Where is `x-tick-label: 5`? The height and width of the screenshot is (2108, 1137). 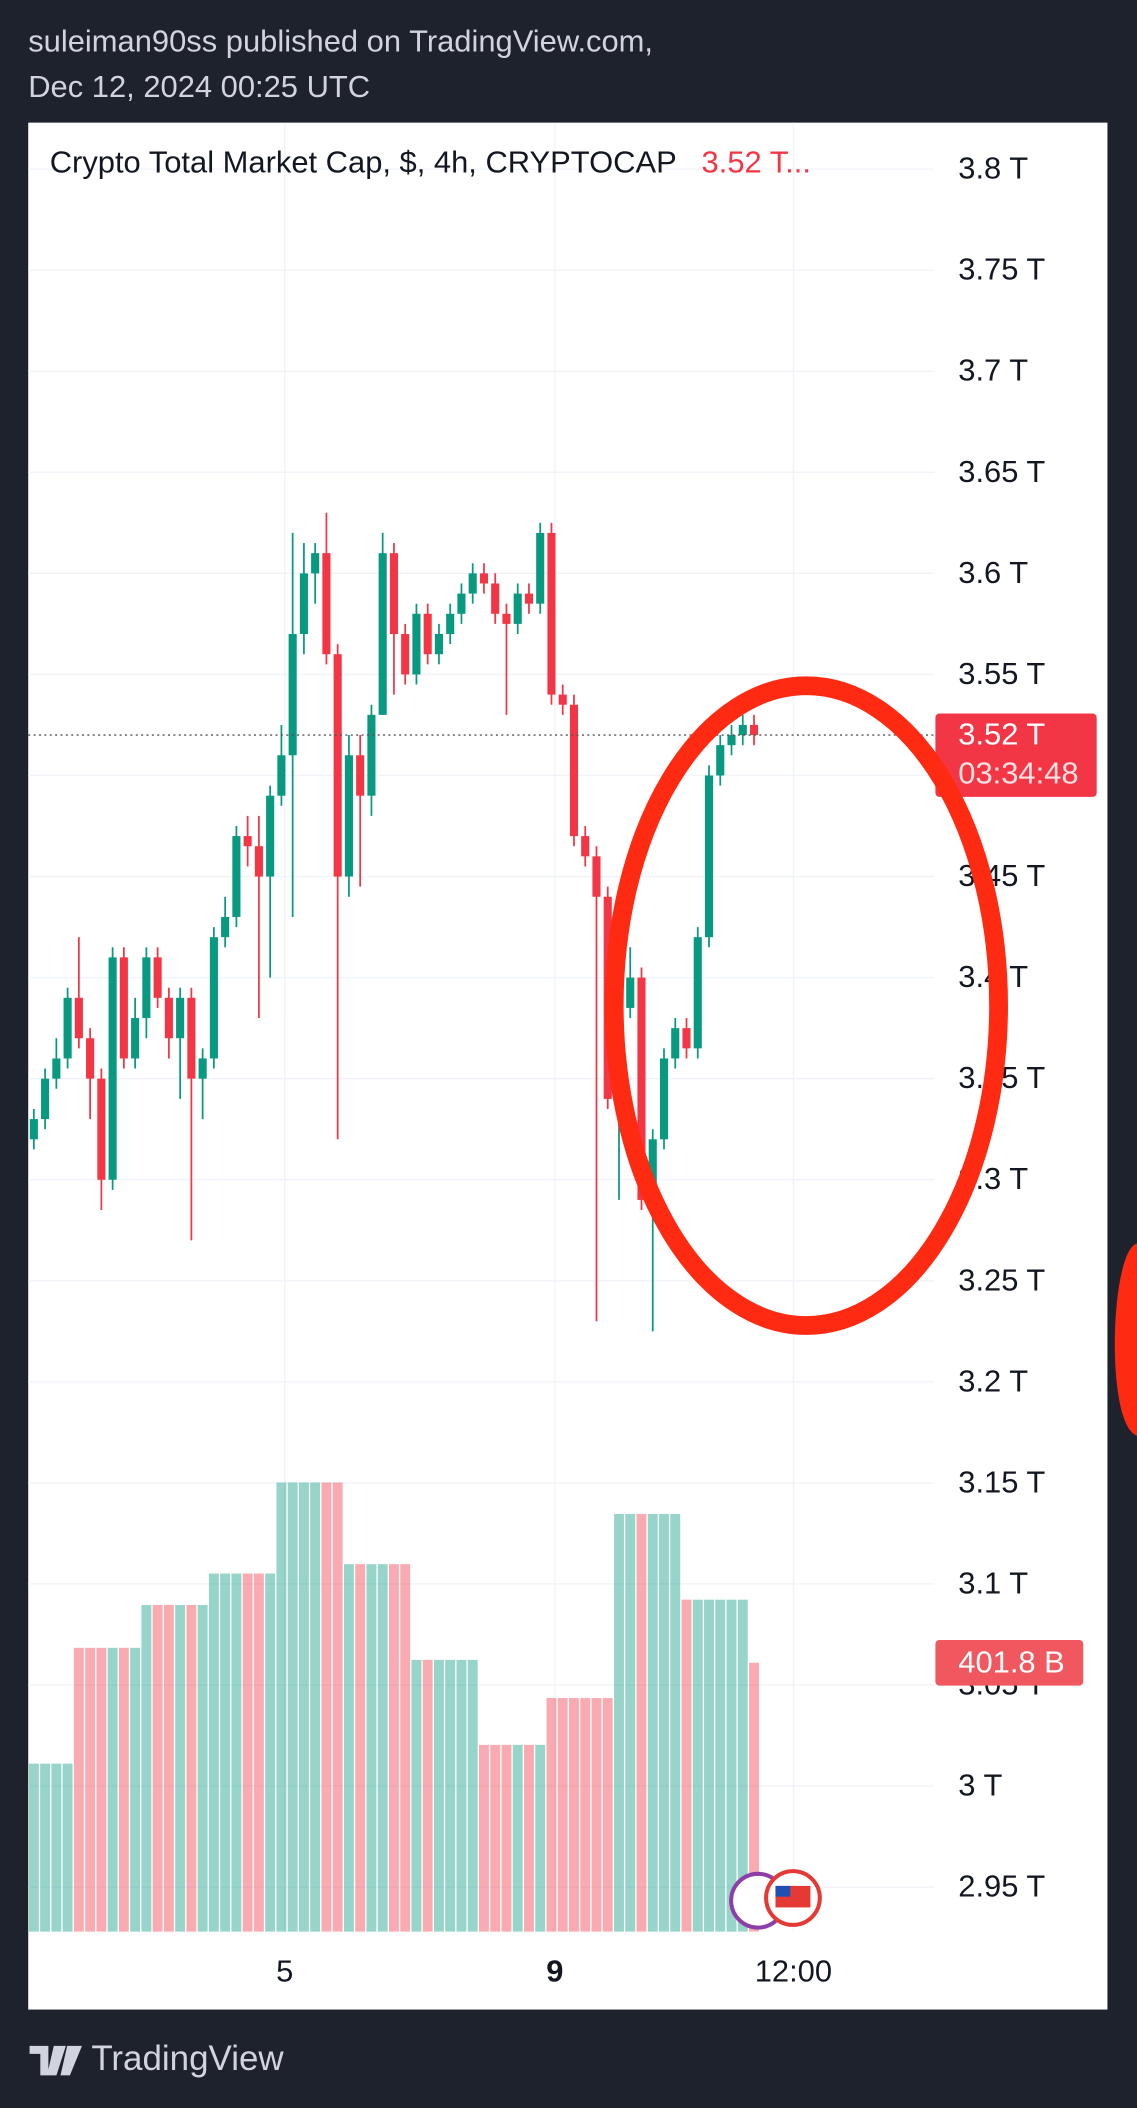 x-tick-label: 5 is located at coordinates (284, 1970).